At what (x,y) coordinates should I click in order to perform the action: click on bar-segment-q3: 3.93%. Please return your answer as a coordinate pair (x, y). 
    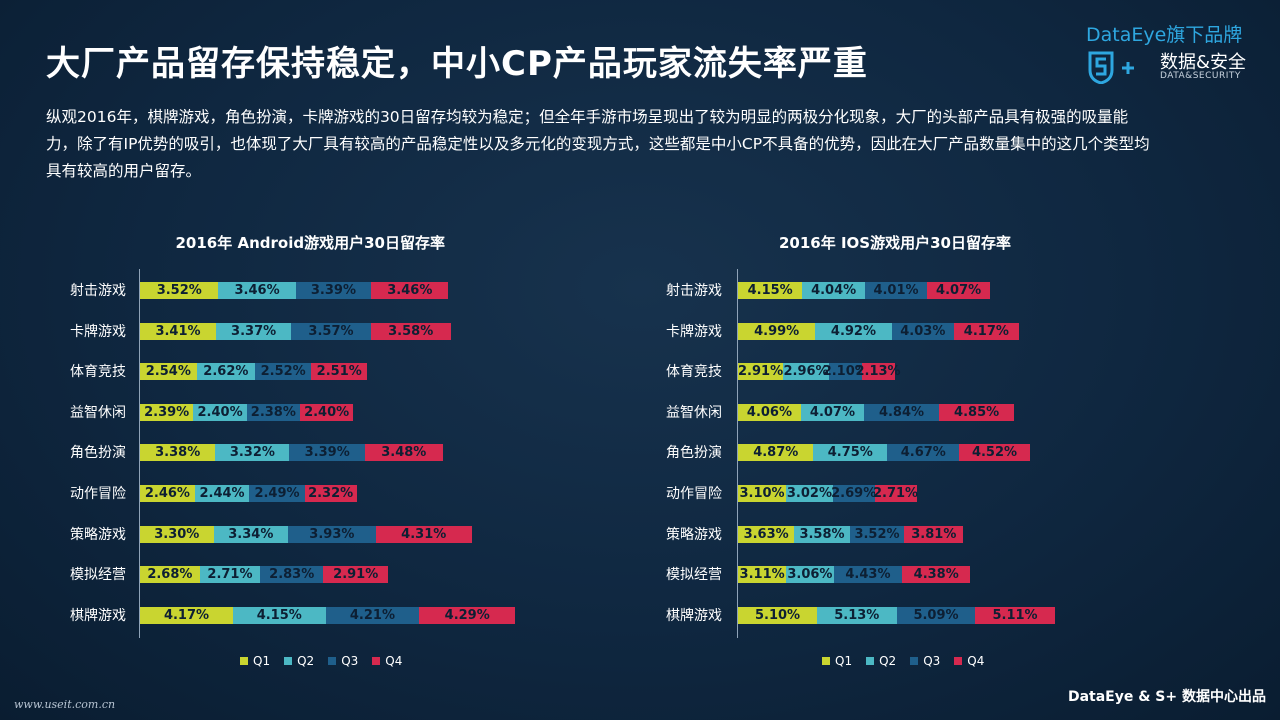
    Looking at the image, I should click on (332, 534).